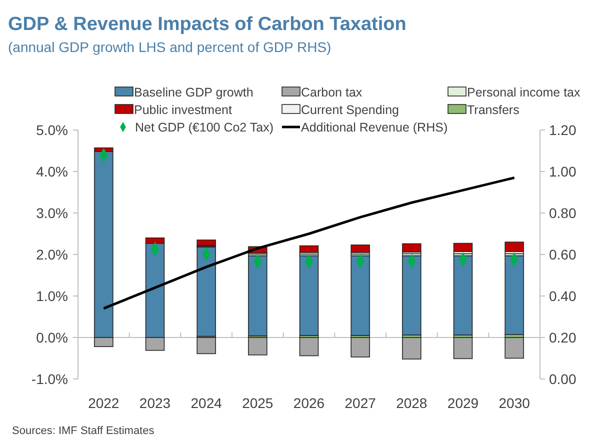  Describe the element at coordinates (52, 172) in the screenshot. I see `y-tick-label: 4.0%` at that location.